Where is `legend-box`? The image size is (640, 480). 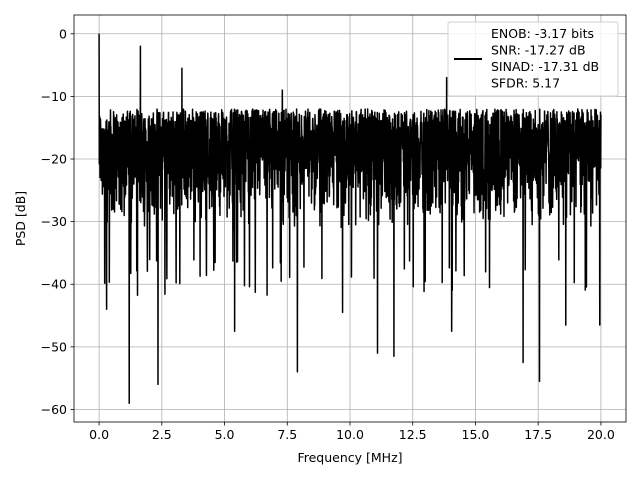
legend-box is located at coordinates (533, 59).